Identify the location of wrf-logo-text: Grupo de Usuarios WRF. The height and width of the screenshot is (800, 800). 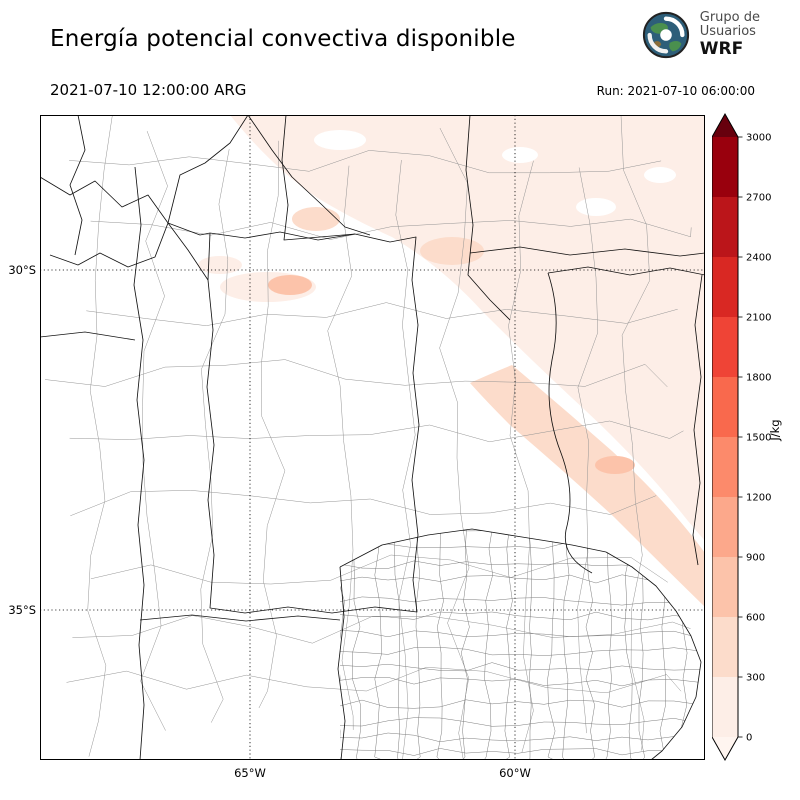
(729, 35).